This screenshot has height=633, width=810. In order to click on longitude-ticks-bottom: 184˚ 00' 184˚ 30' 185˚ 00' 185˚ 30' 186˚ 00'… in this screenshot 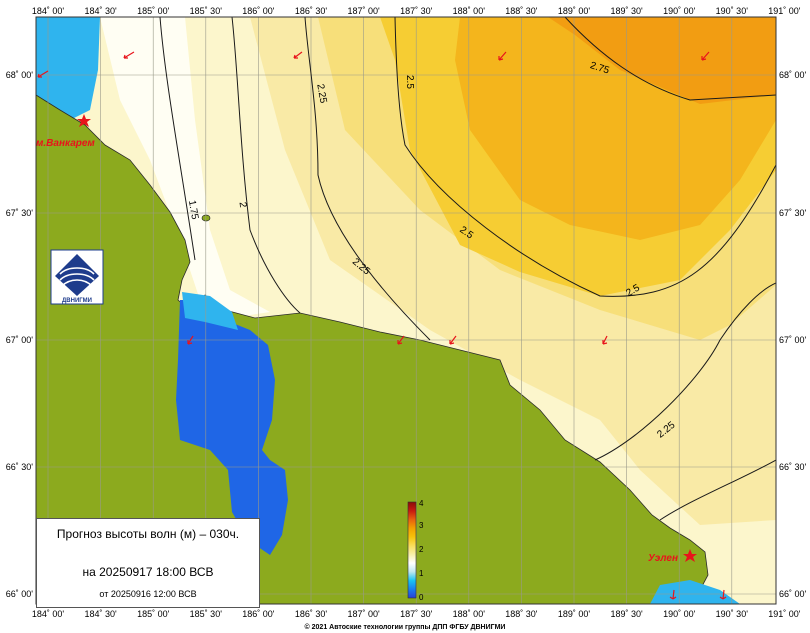, I will do `click(416, 614)`.